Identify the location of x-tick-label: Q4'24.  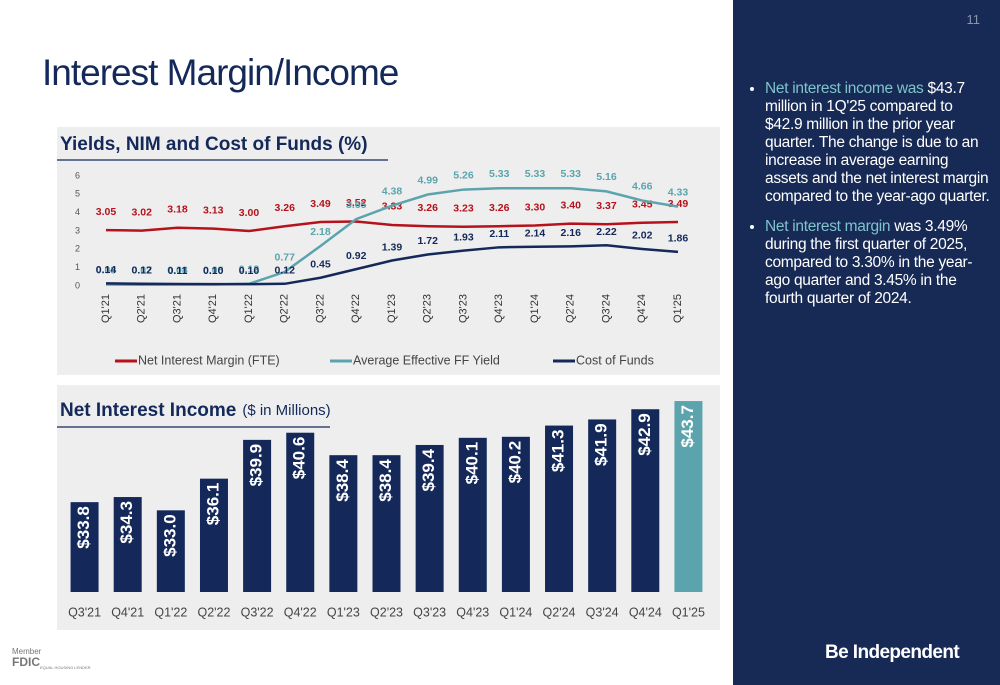
(642, 308).